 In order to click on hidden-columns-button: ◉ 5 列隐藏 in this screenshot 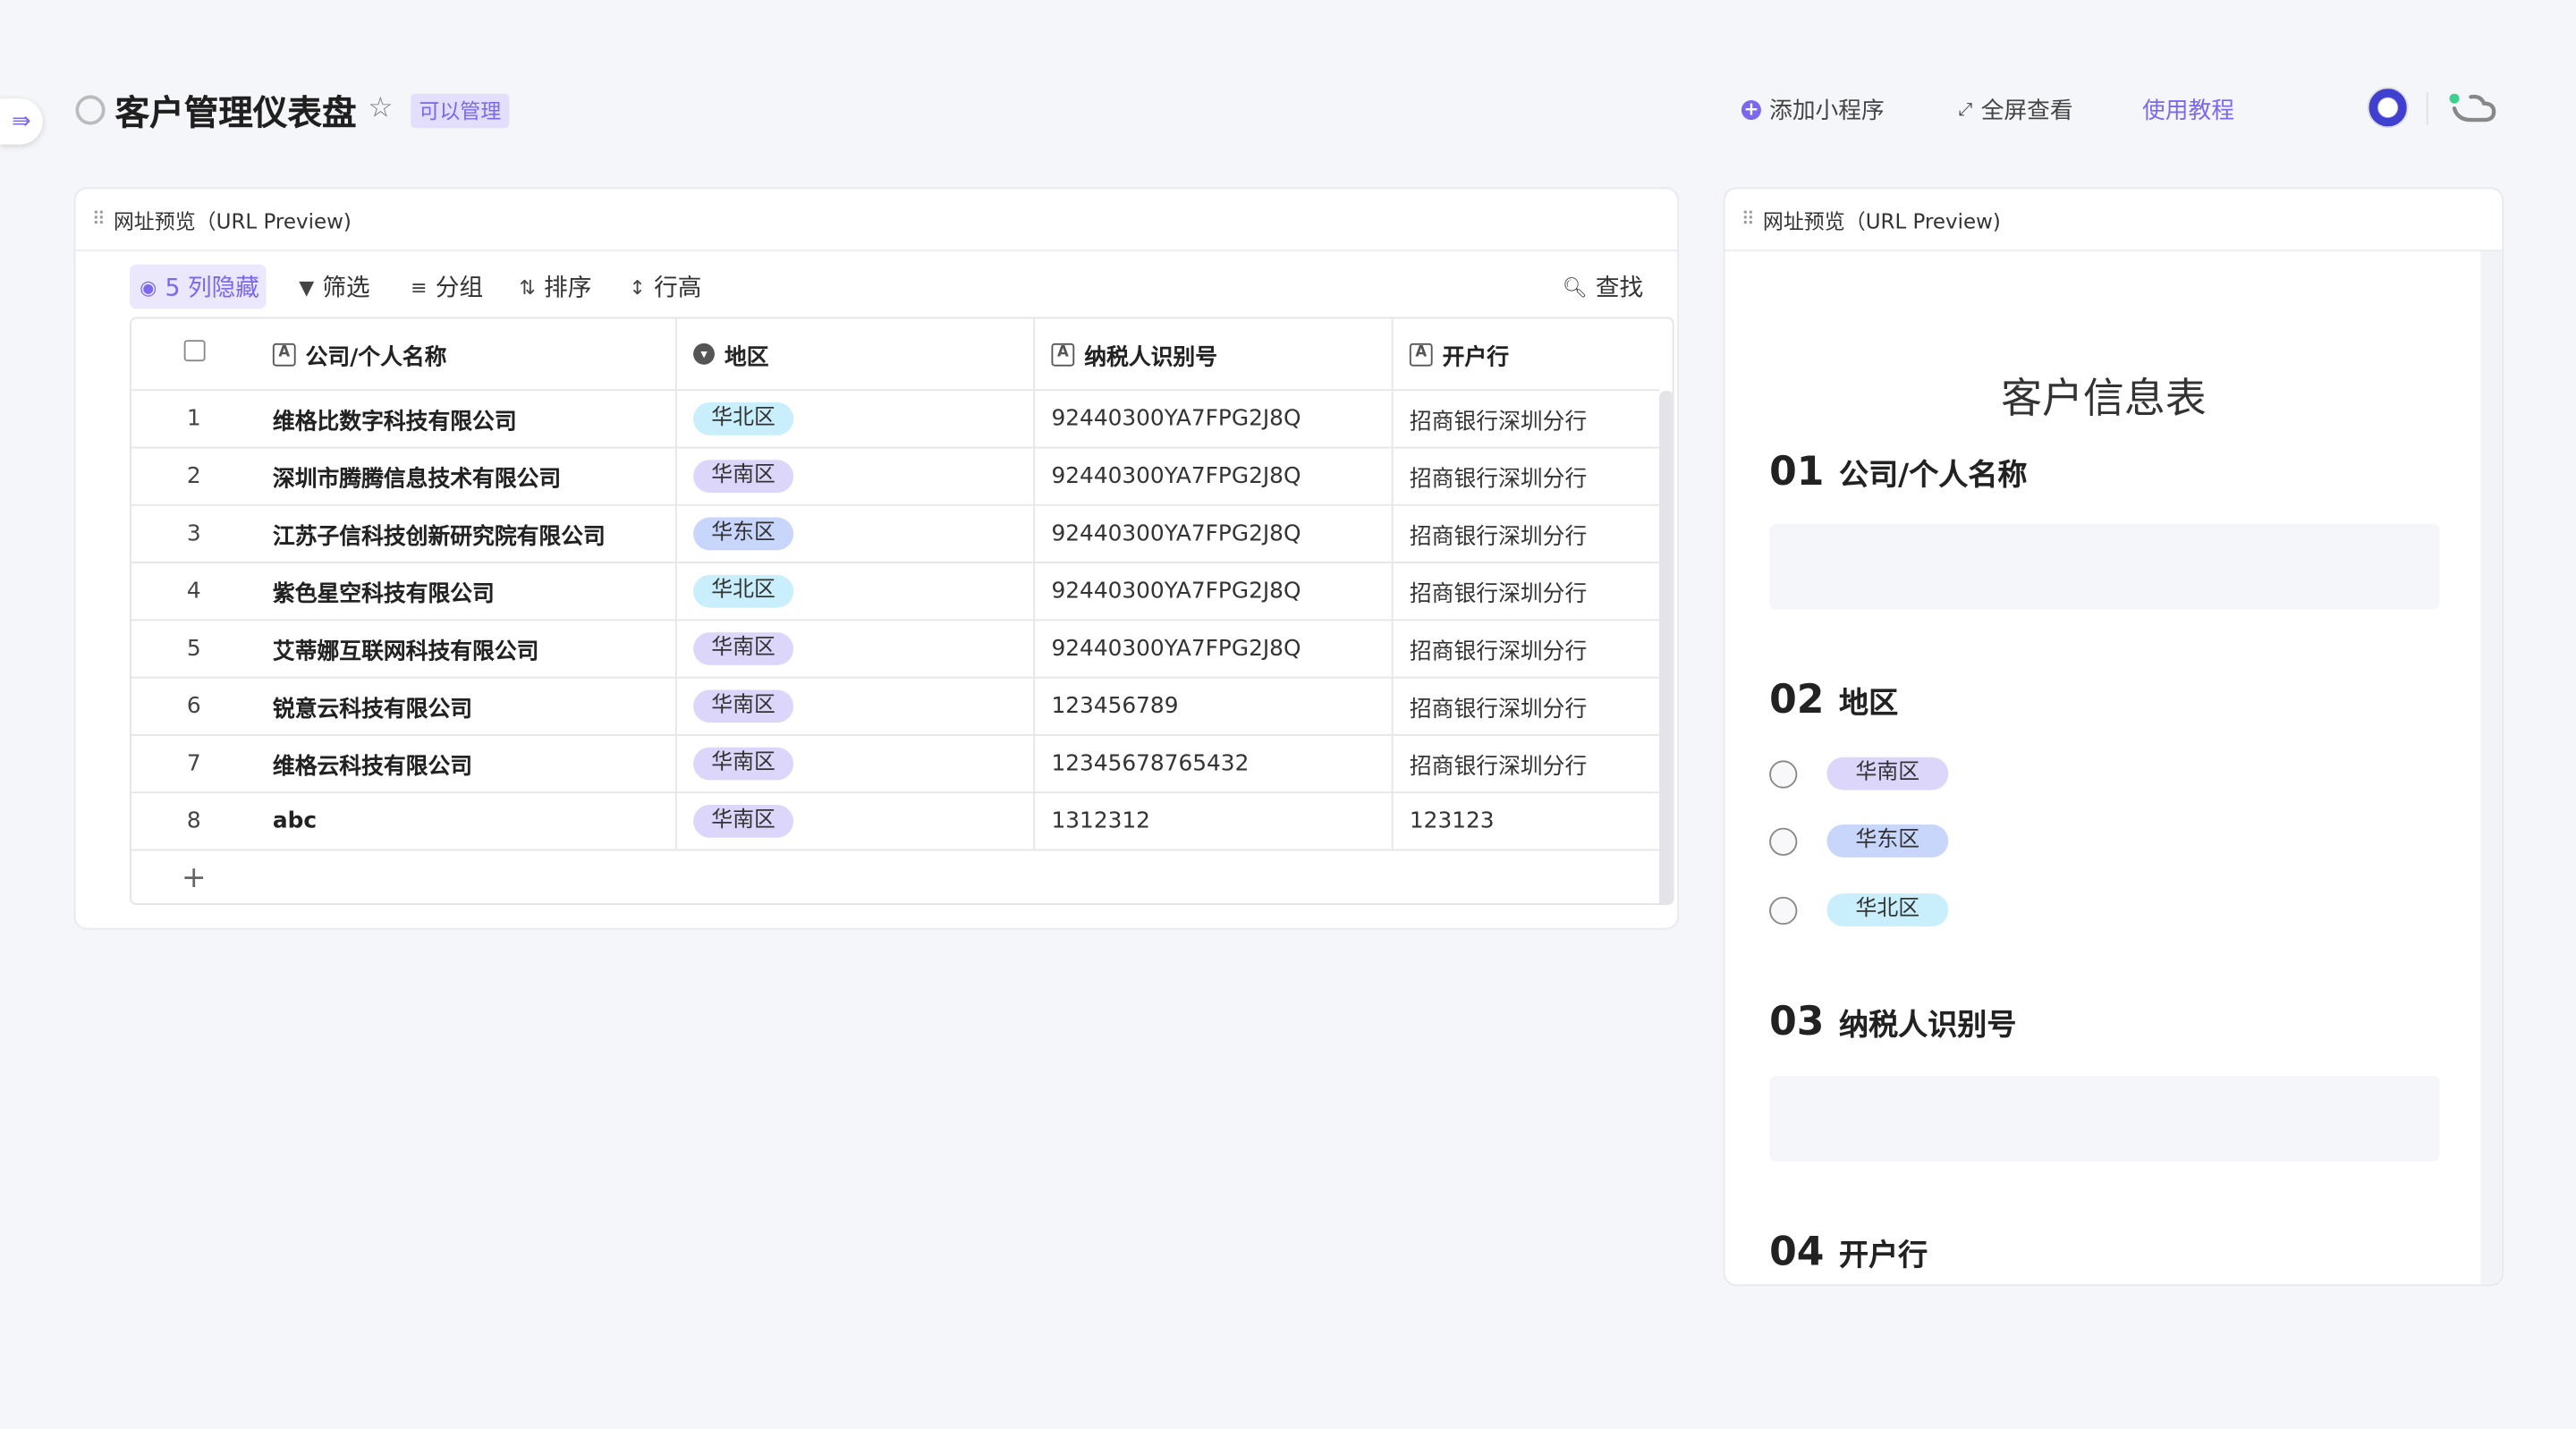, I will do `click(198, 286)`.